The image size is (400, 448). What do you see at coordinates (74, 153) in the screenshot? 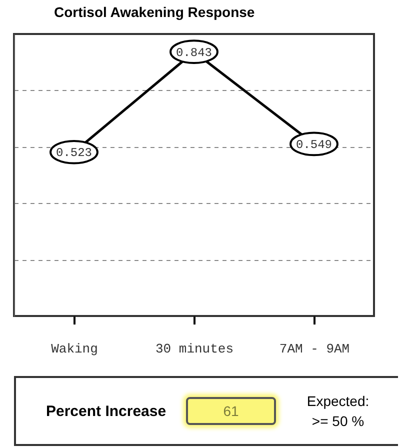
I see `data-label: 0.523` at bounding box center [74, 153].